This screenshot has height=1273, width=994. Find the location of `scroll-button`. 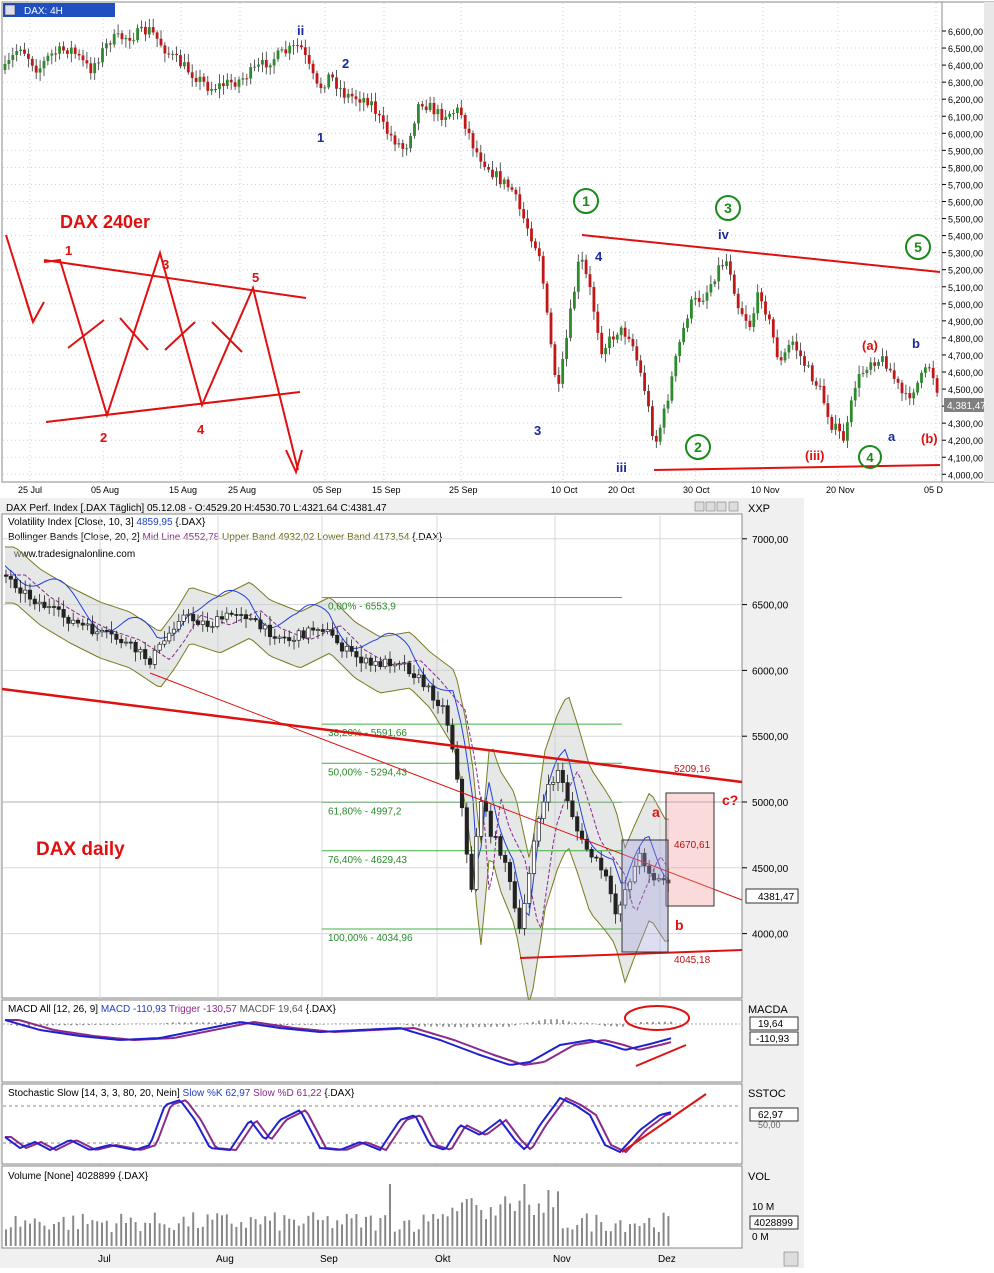

scroll-button is located at coordinates (791, 1259).